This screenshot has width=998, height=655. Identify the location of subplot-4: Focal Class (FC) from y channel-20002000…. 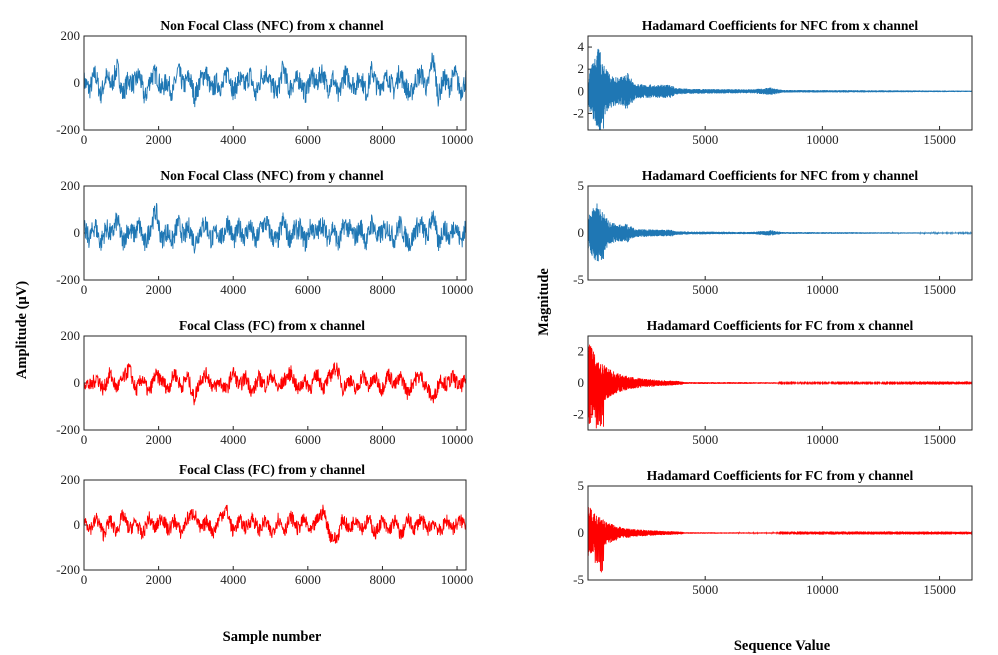
(264, 524).